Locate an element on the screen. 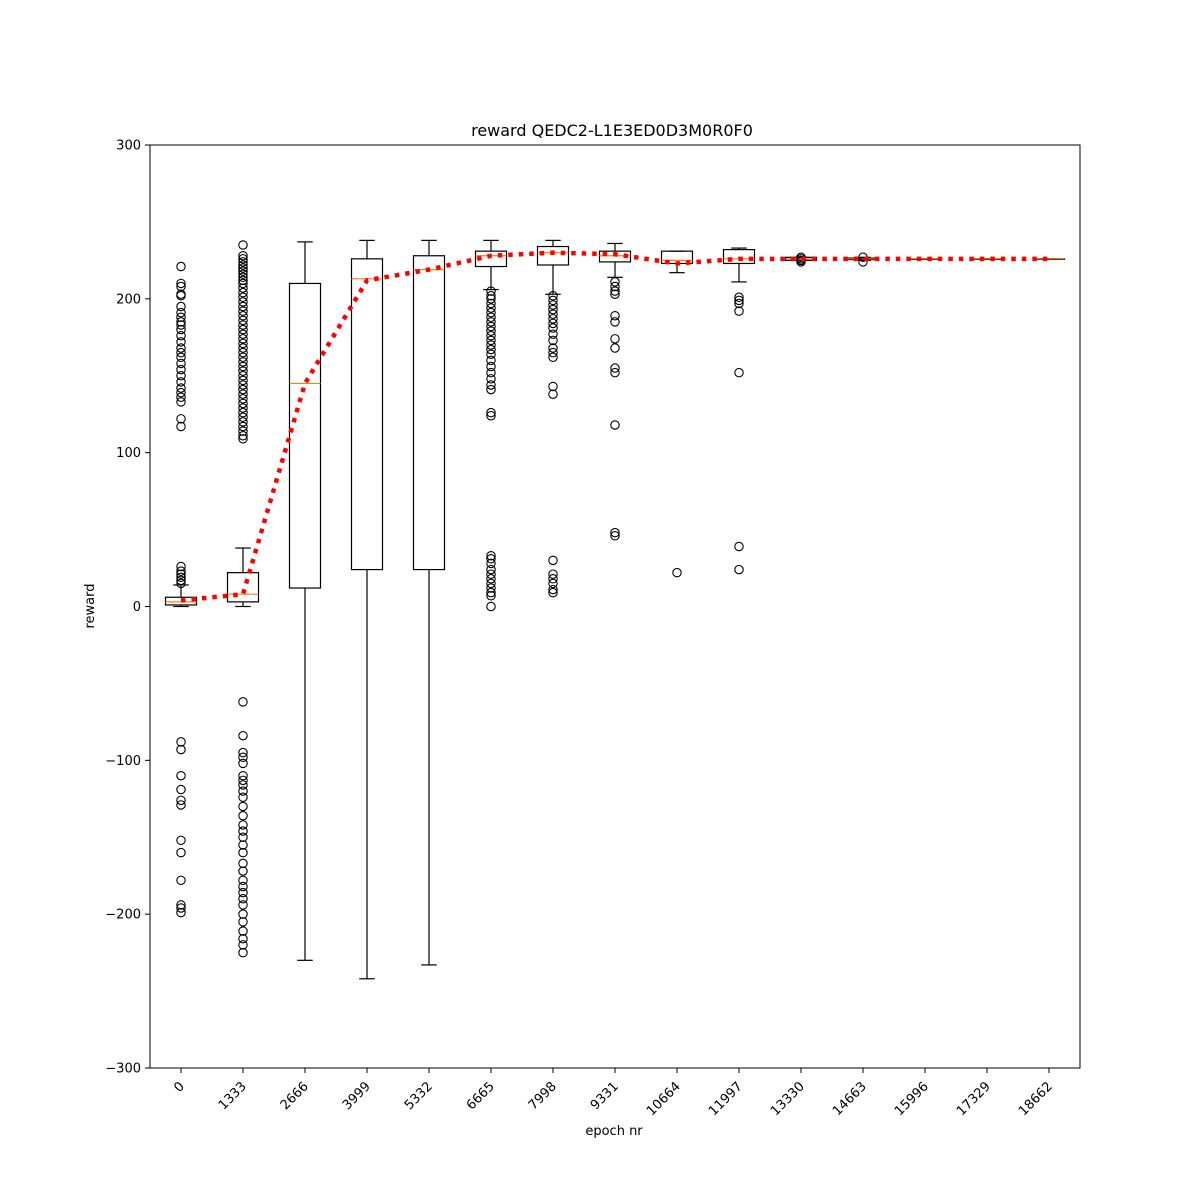 This screenshot has width=1200, height=1200. y-tick-label: −300 is located at coordinates (123, 1069).